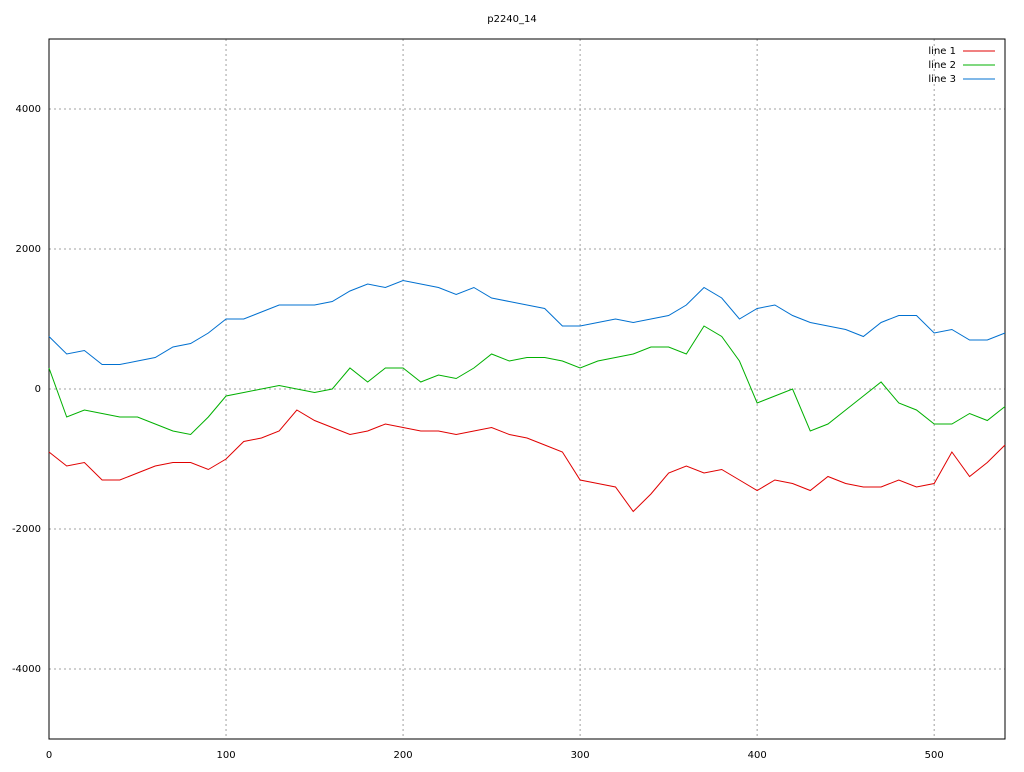 This screenshot has width=1024, height=772. Describe the element at coordinates (26, 669) in the screenshot. I see `y-tick-label: -4000` at that location.